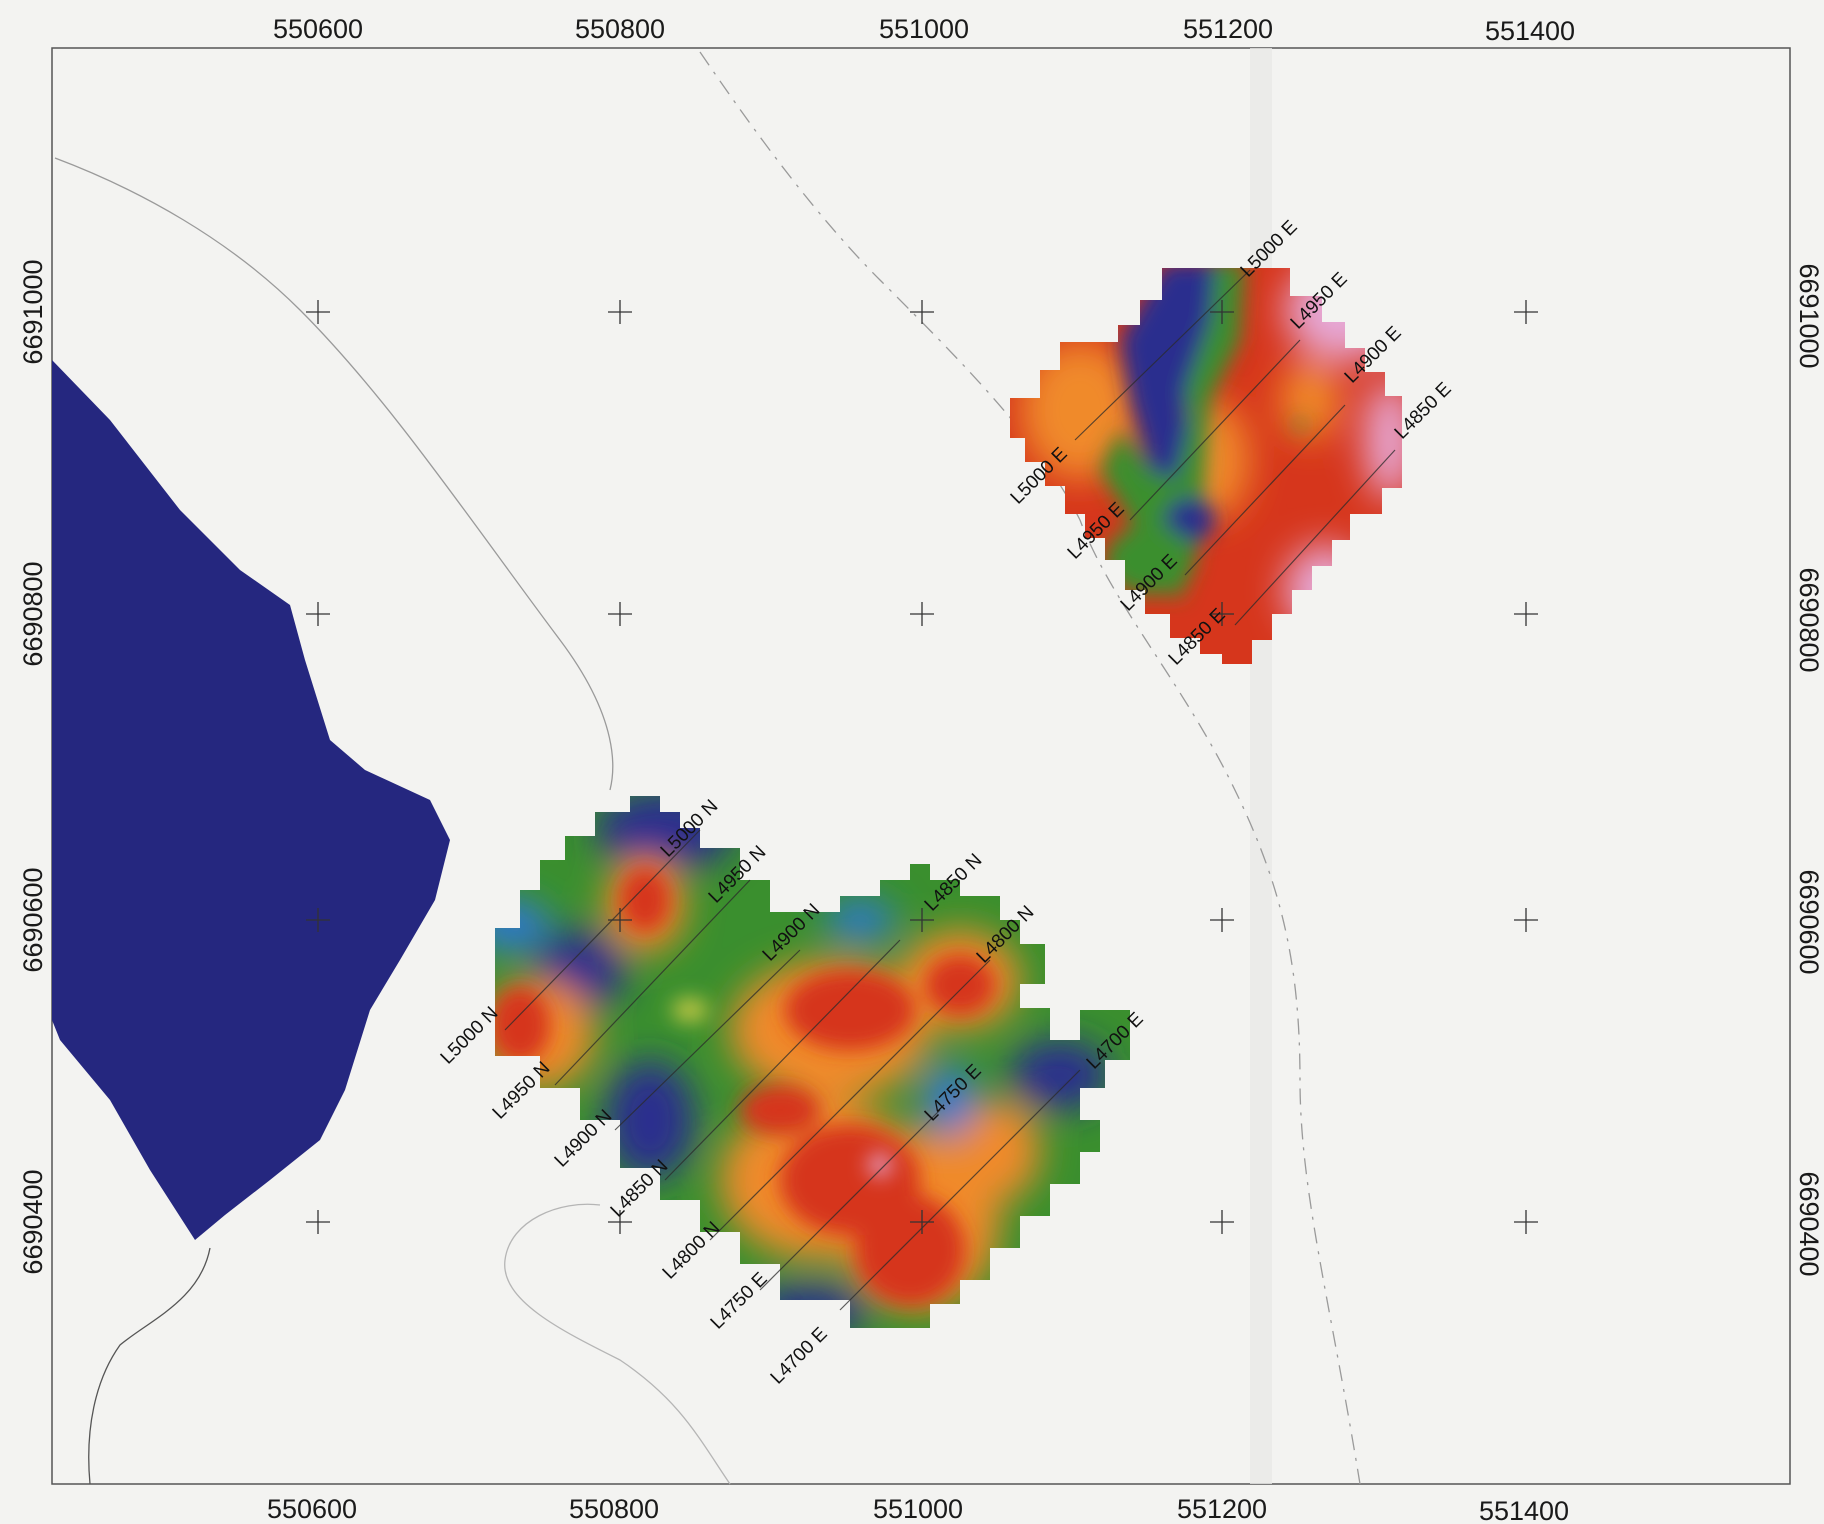 The width and height of the screenshot is (1824, 1524). I want to click on survey-lines-north, so click(792, 1070).